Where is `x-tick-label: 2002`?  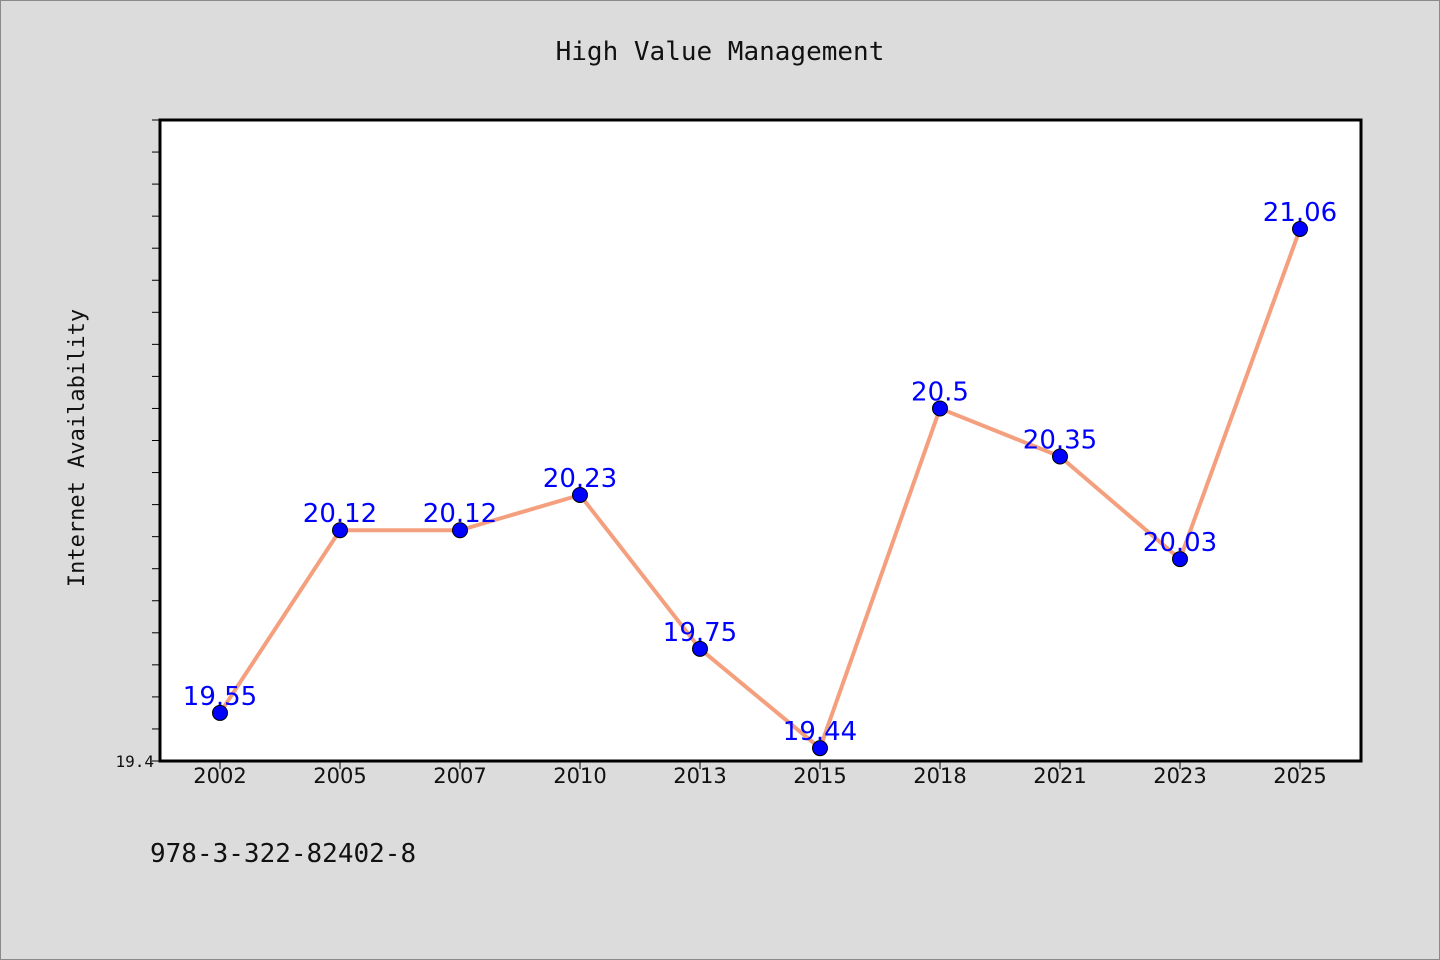 x-tick-label: 2002 is located at coordinates (219, 776).